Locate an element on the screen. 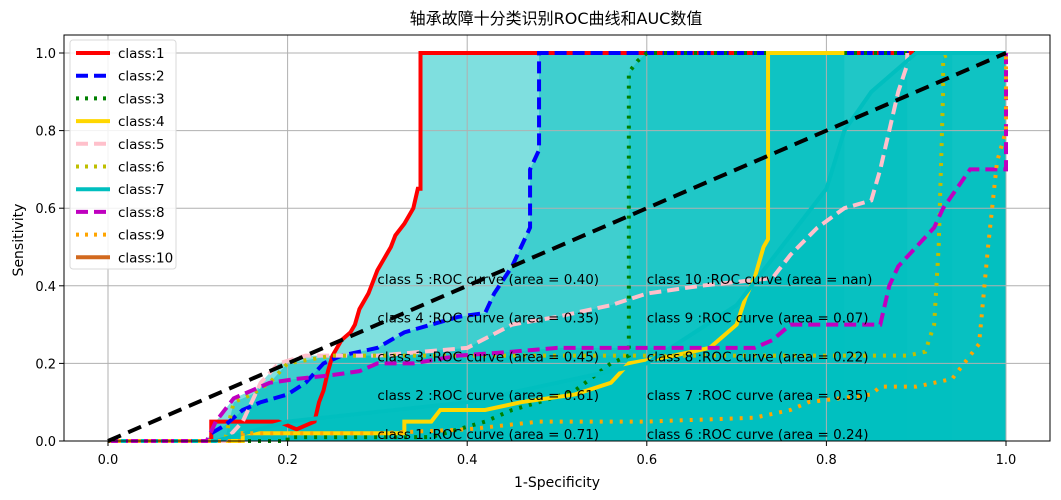  auc-annotation: class 4 :ROC curve (area = 0.35) is located at coordinates (488, 319).